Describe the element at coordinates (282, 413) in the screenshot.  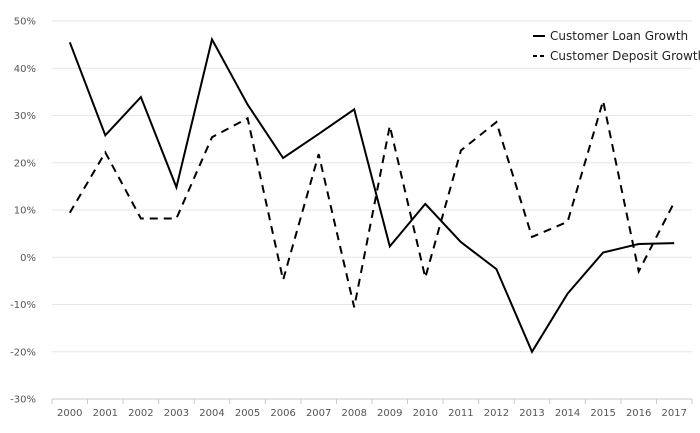
I see `x-tick-label: 2006` at that location.